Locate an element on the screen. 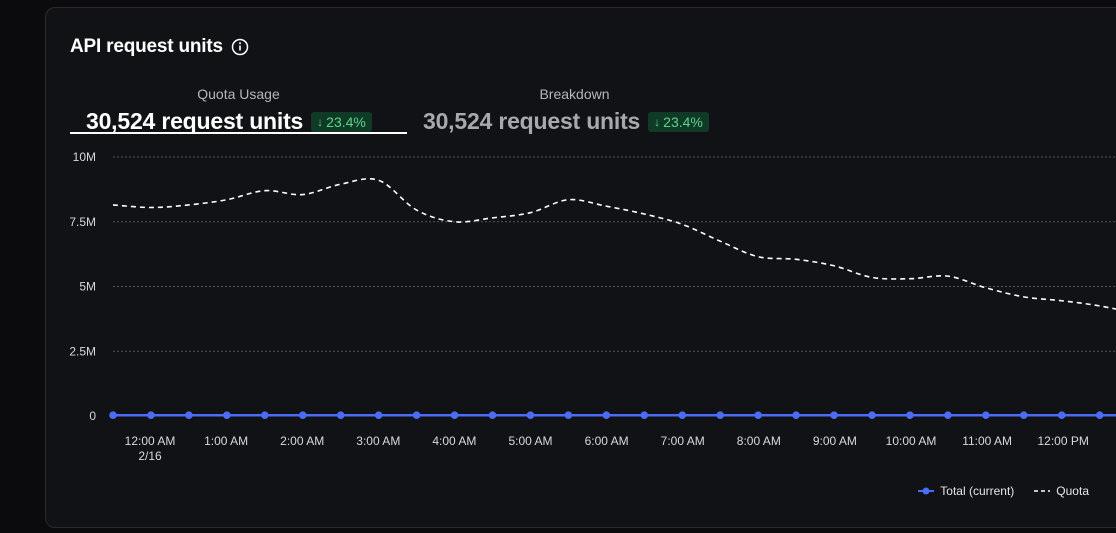  x-tick-label: 11:00 AM is located at coordinates (987, 441).